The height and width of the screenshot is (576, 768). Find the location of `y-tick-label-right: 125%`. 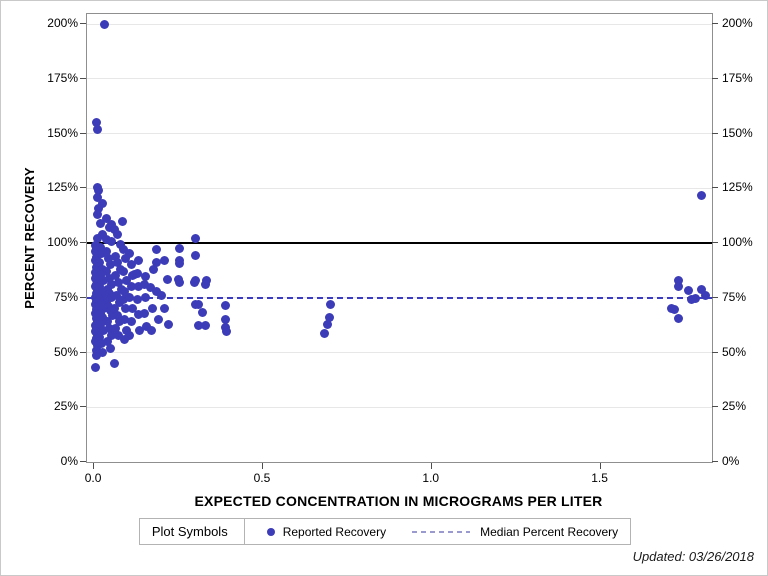

y-tick-label-right: 125% is located at coordinates (737, 187).